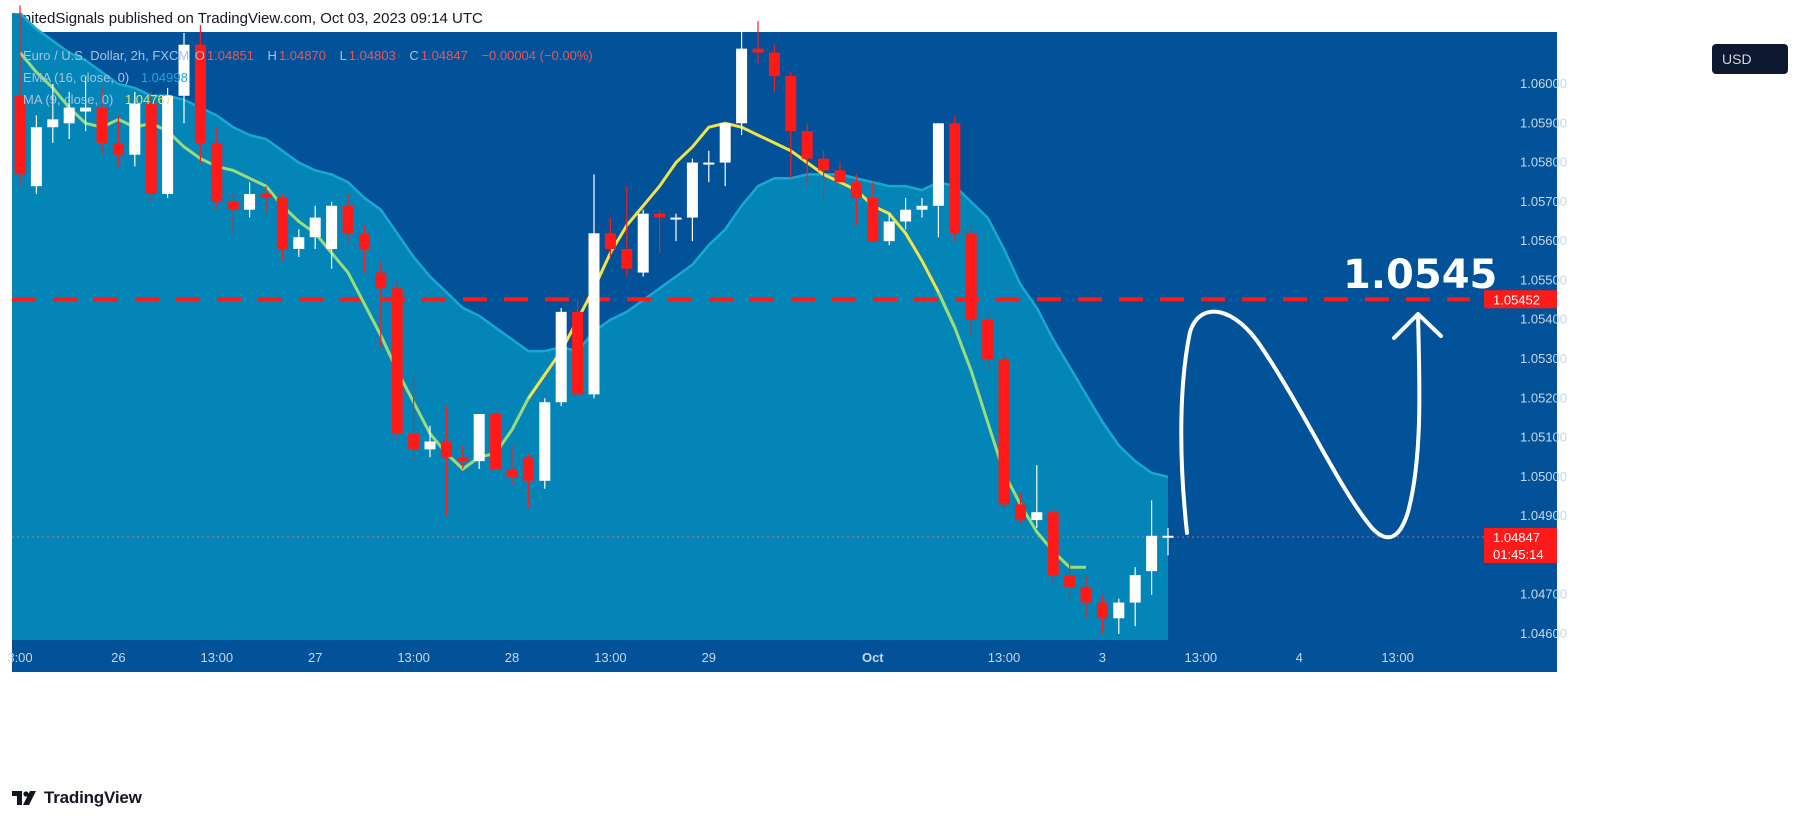 The height and width of the screenshot is (821, 1803). Describe the element at coordinates (1300, 424) in the screenshot. I see `forecast-arrow-path` at that location.